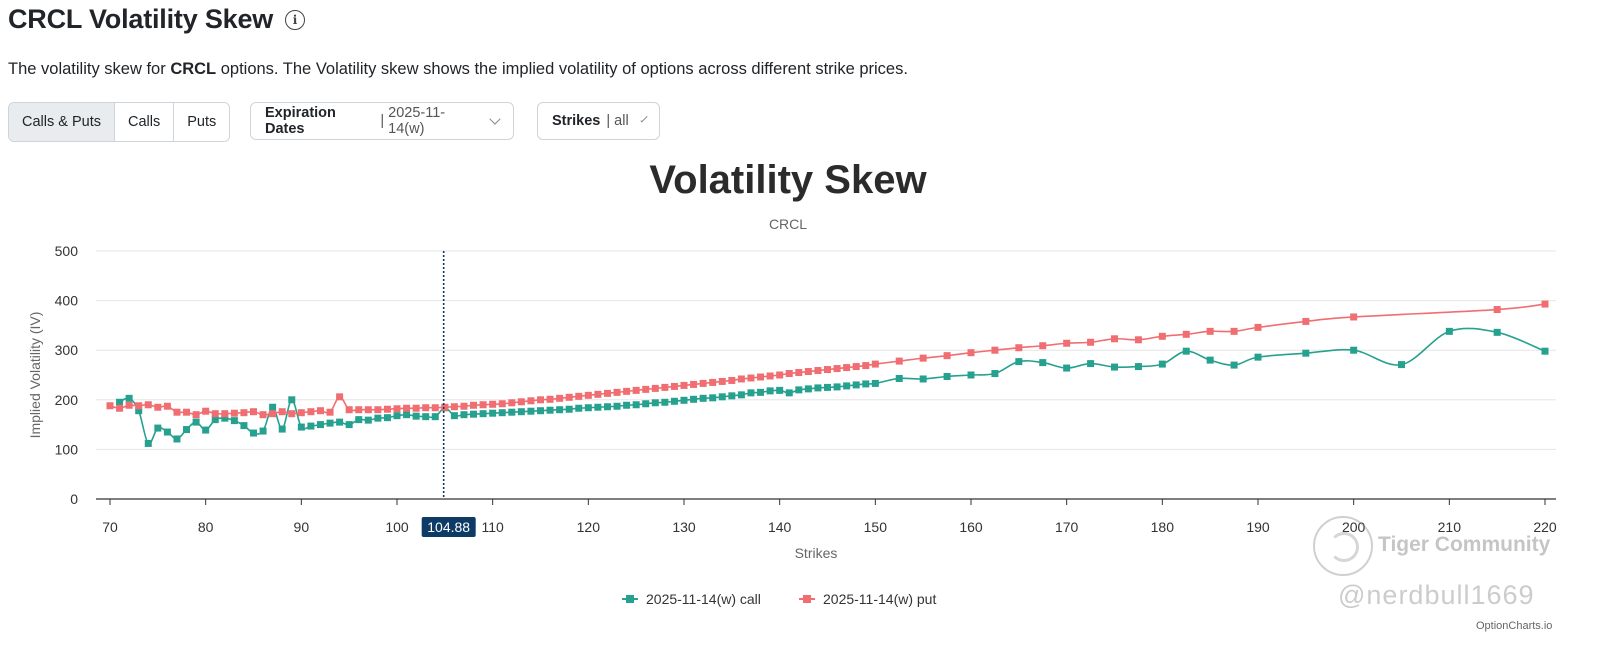  Describe the element at coordinates (867, 599) in the screenshot. I see `legend-item-put: 2025-11-14(w) put` at that location.